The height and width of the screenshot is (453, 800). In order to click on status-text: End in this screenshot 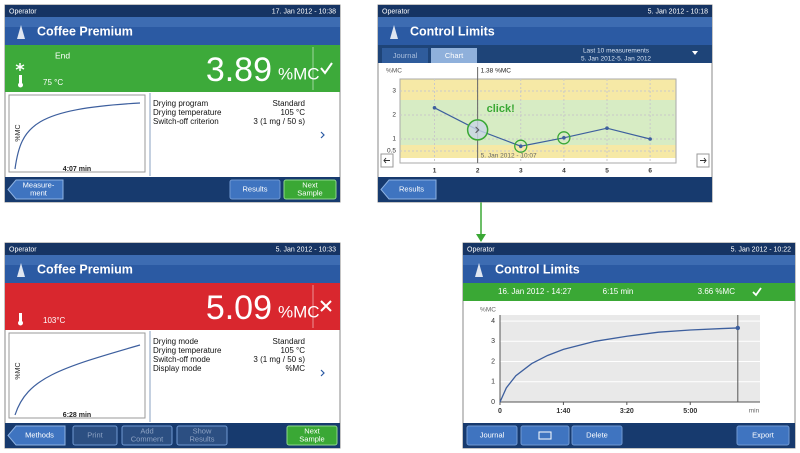, I will do `click(62, 55)`.